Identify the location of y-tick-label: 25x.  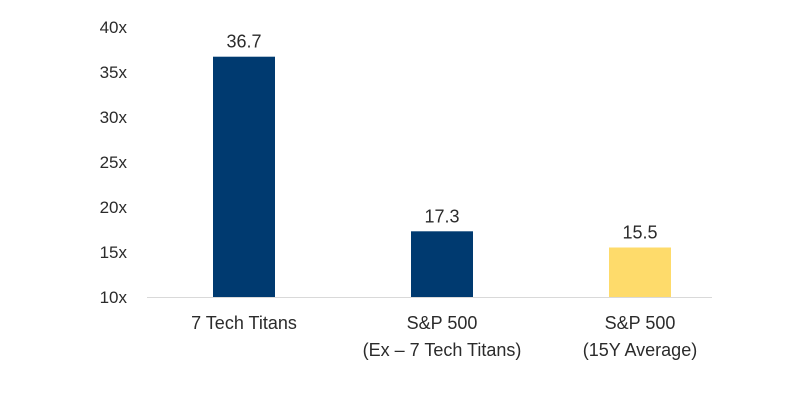
(114, 162).